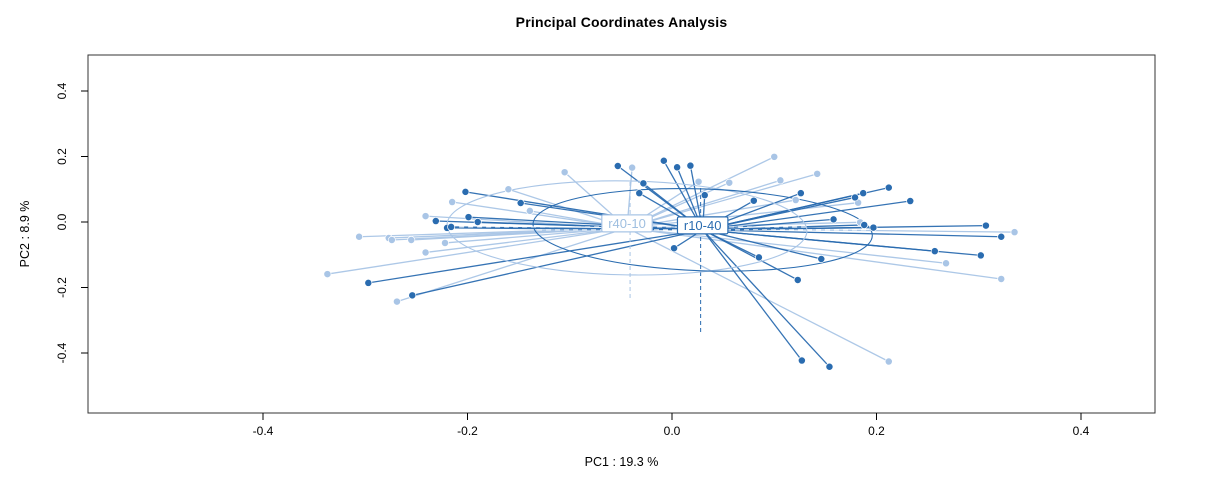 The height and width of the screenshot is (500, 1227). Describe the element at coordinates (62, 156) in the screenshot. I see `y-tick-label: 0.2` at that location.